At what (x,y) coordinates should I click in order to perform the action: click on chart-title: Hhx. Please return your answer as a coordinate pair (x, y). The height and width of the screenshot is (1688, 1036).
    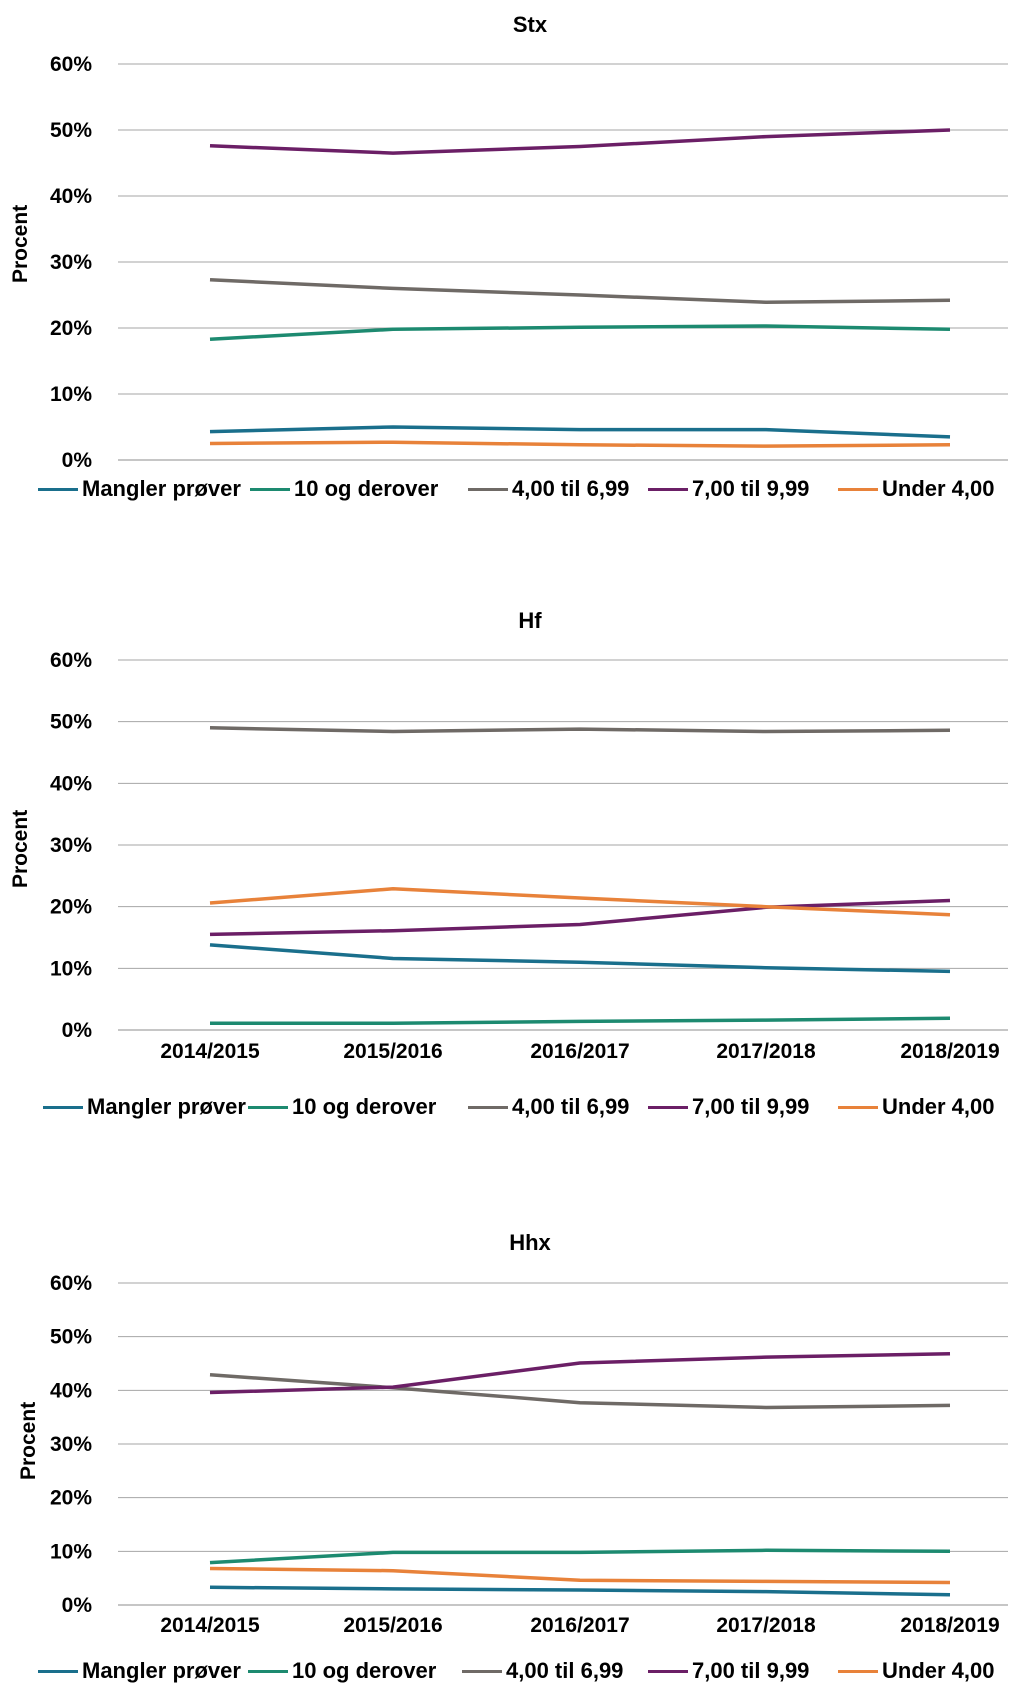
    Looking at the image, I should click on (530, 1242).